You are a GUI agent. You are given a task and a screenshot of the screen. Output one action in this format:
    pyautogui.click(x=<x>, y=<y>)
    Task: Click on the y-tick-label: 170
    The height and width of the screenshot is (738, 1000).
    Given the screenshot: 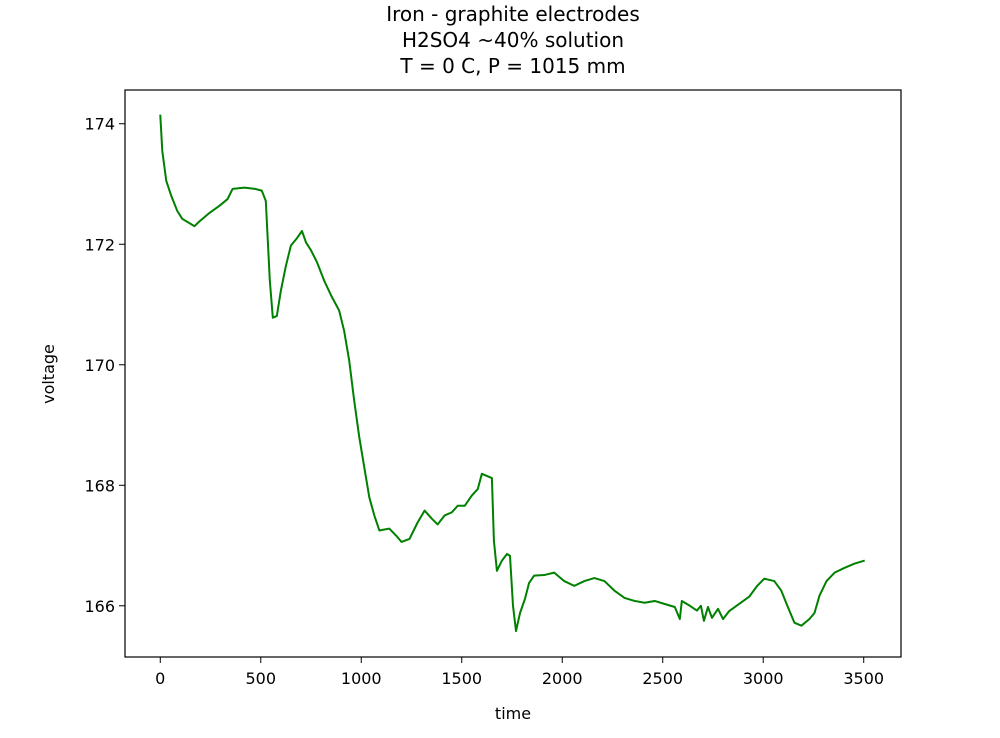 What is the action you would take?
    pyautogui.click(x=99, y=365)
    